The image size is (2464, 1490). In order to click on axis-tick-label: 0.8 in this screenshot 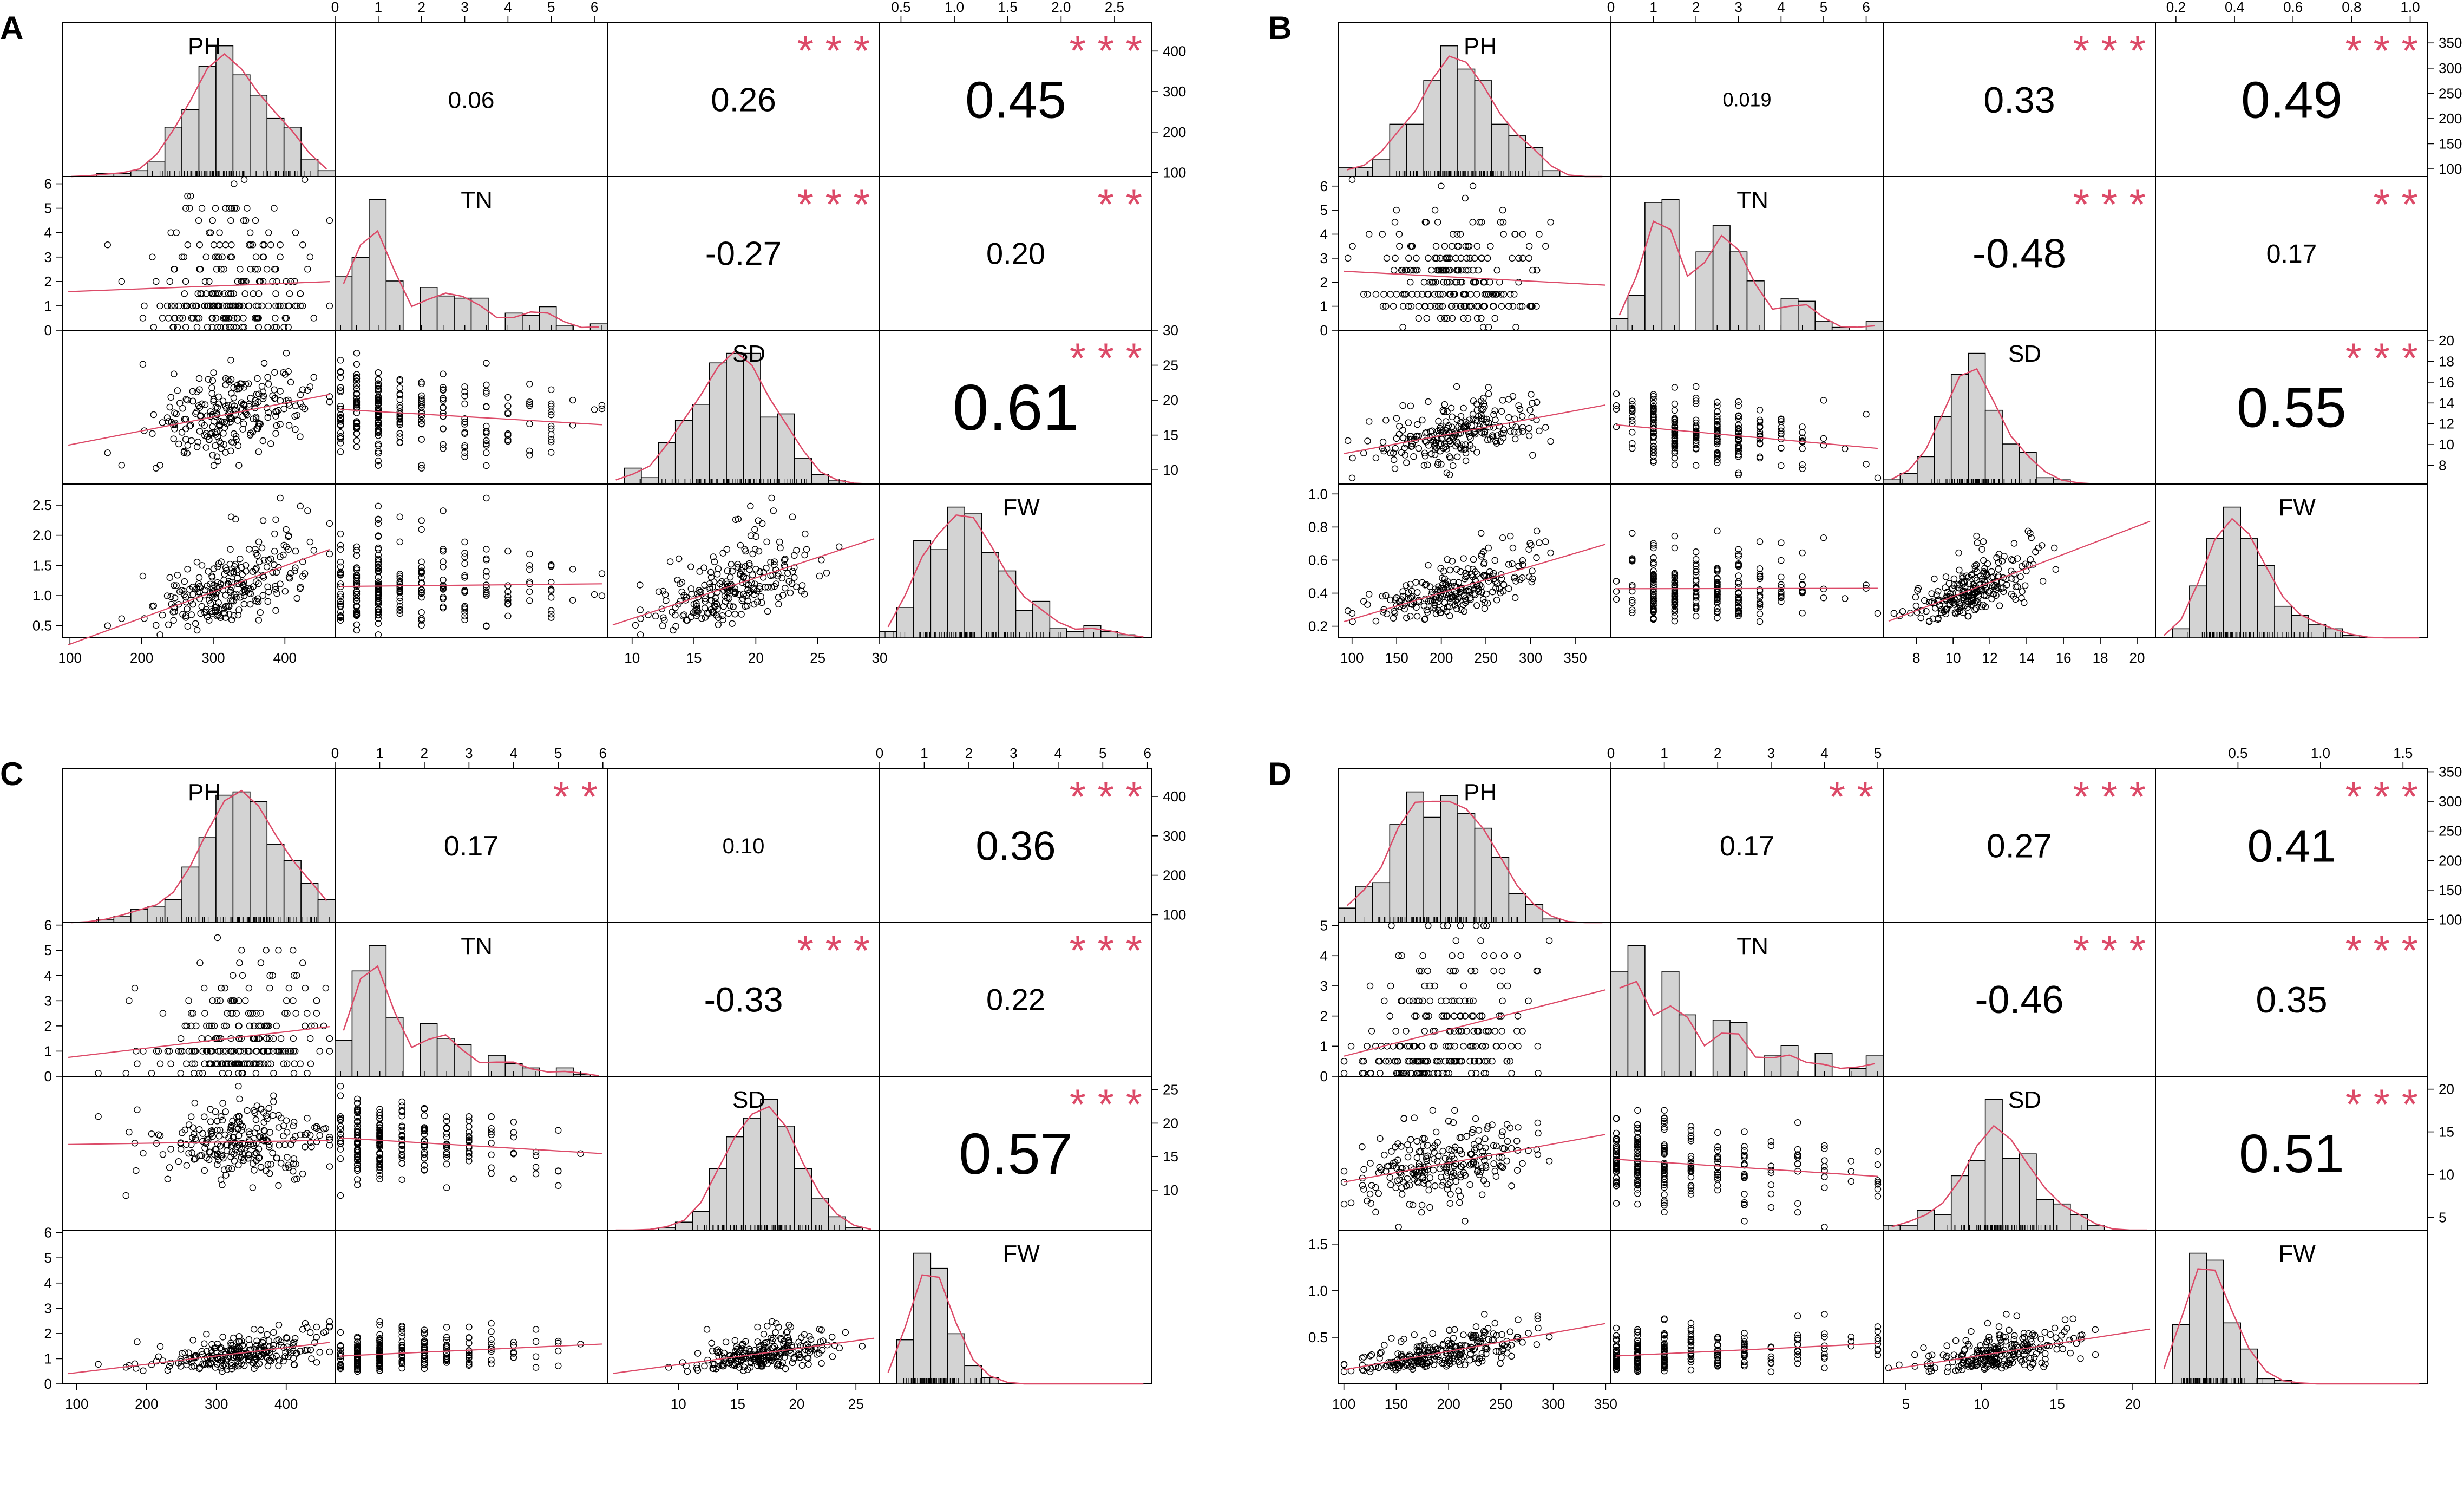, I will do `click(2351, 8)`.